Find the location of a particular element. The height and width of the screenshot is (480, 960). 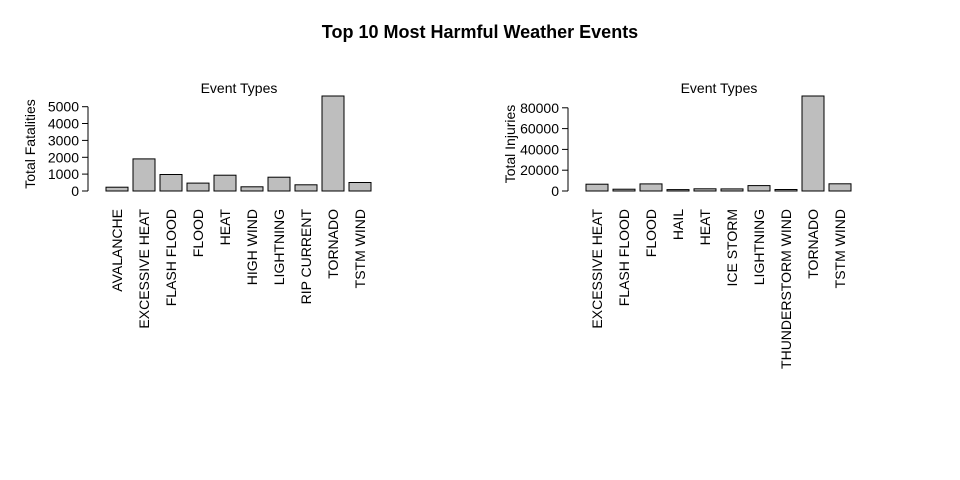

fatalities-y-tick-label: 2000 is located at coordinates (63, 157).